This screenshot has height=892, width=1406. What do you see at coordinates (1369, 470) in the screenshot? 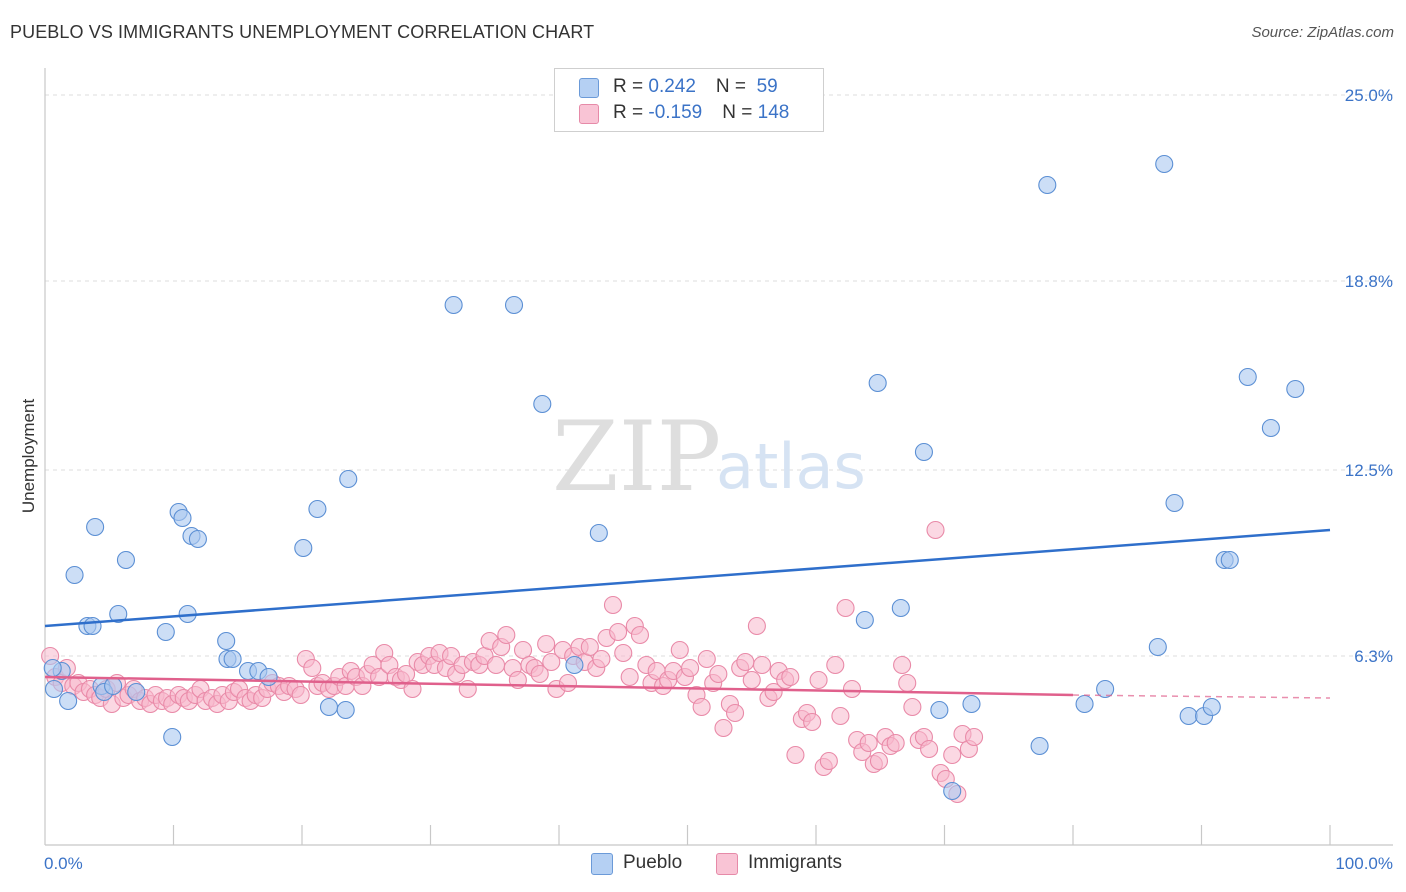
I see `y-tick-label: 12.5%` at bounding box center [1369, 470].